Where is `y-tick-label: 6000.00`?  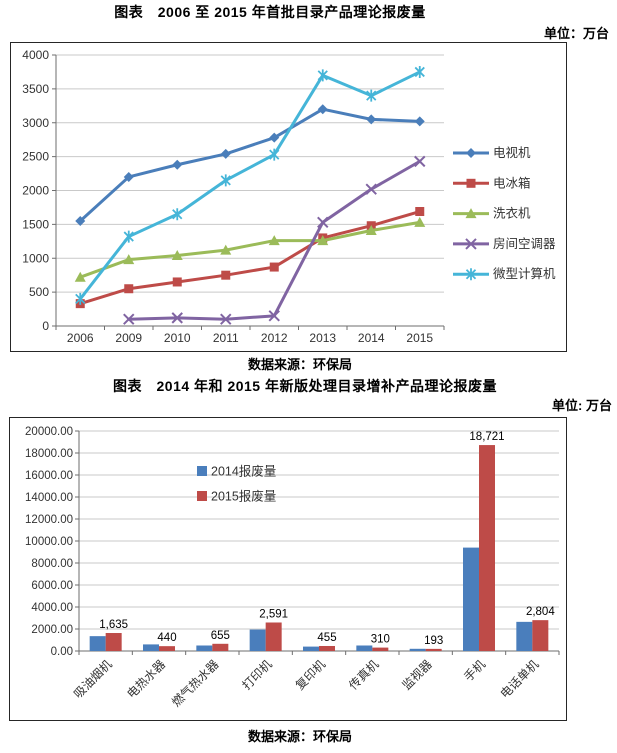
y-tick-label: 6000.00 is located at coordinates (52, 586).